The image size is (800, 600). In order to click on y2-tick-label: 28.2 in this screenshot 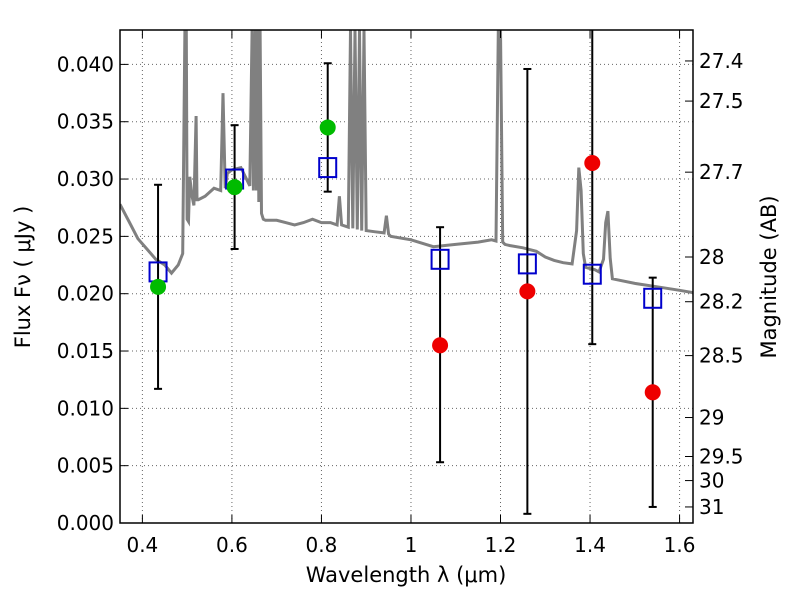, I will do `click(721, 302)`.